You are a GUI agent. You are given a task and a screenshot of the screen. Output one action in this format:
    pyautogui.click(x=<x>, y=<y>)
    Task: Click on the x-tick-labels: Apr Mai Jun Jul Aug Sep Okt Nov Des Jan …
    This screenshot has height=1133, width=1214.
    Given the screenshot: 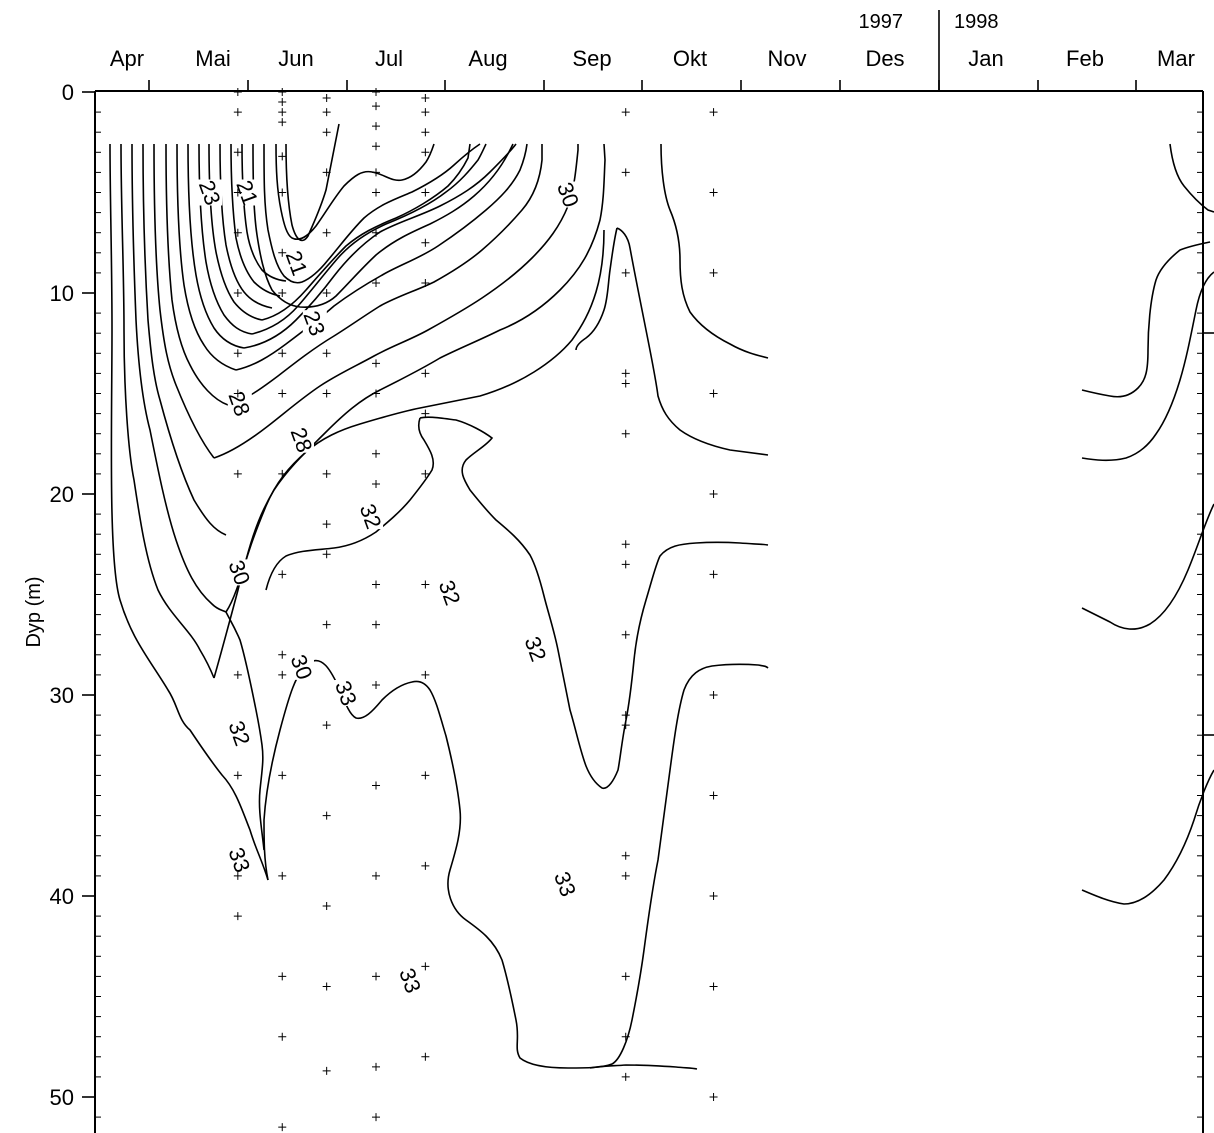 What is the action you would take?
    pyautogui.click(x=652, y=58)
    